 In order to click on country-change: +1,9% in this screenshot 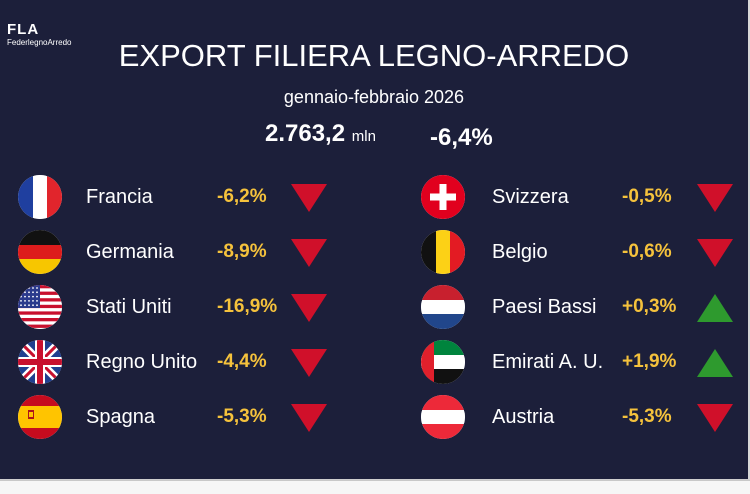, I will do `click(649, 361)`.